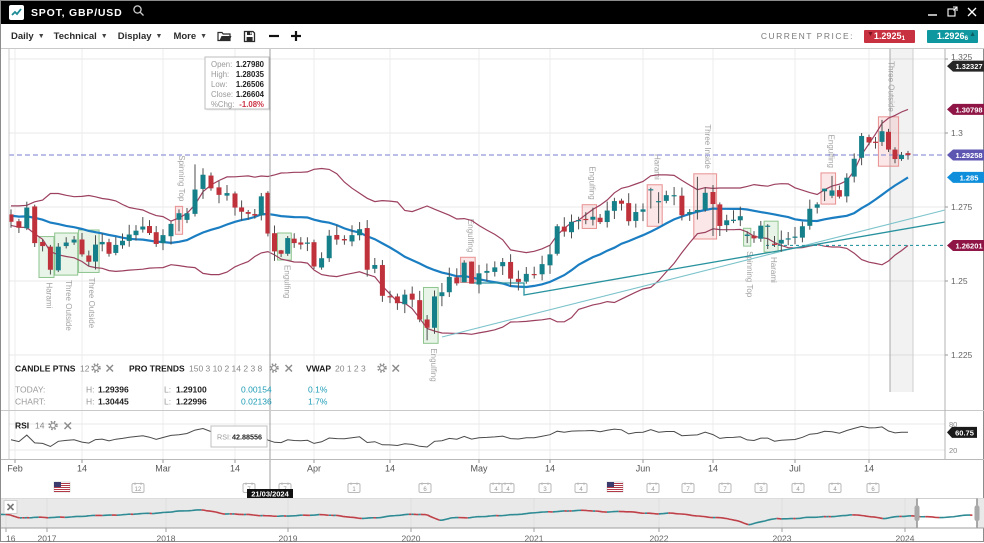 The image size is (984, 543). What do you see at coordinates (224, 36) in the screenshot?
I see `open-folder-icon` at bounding box center [224, 36].